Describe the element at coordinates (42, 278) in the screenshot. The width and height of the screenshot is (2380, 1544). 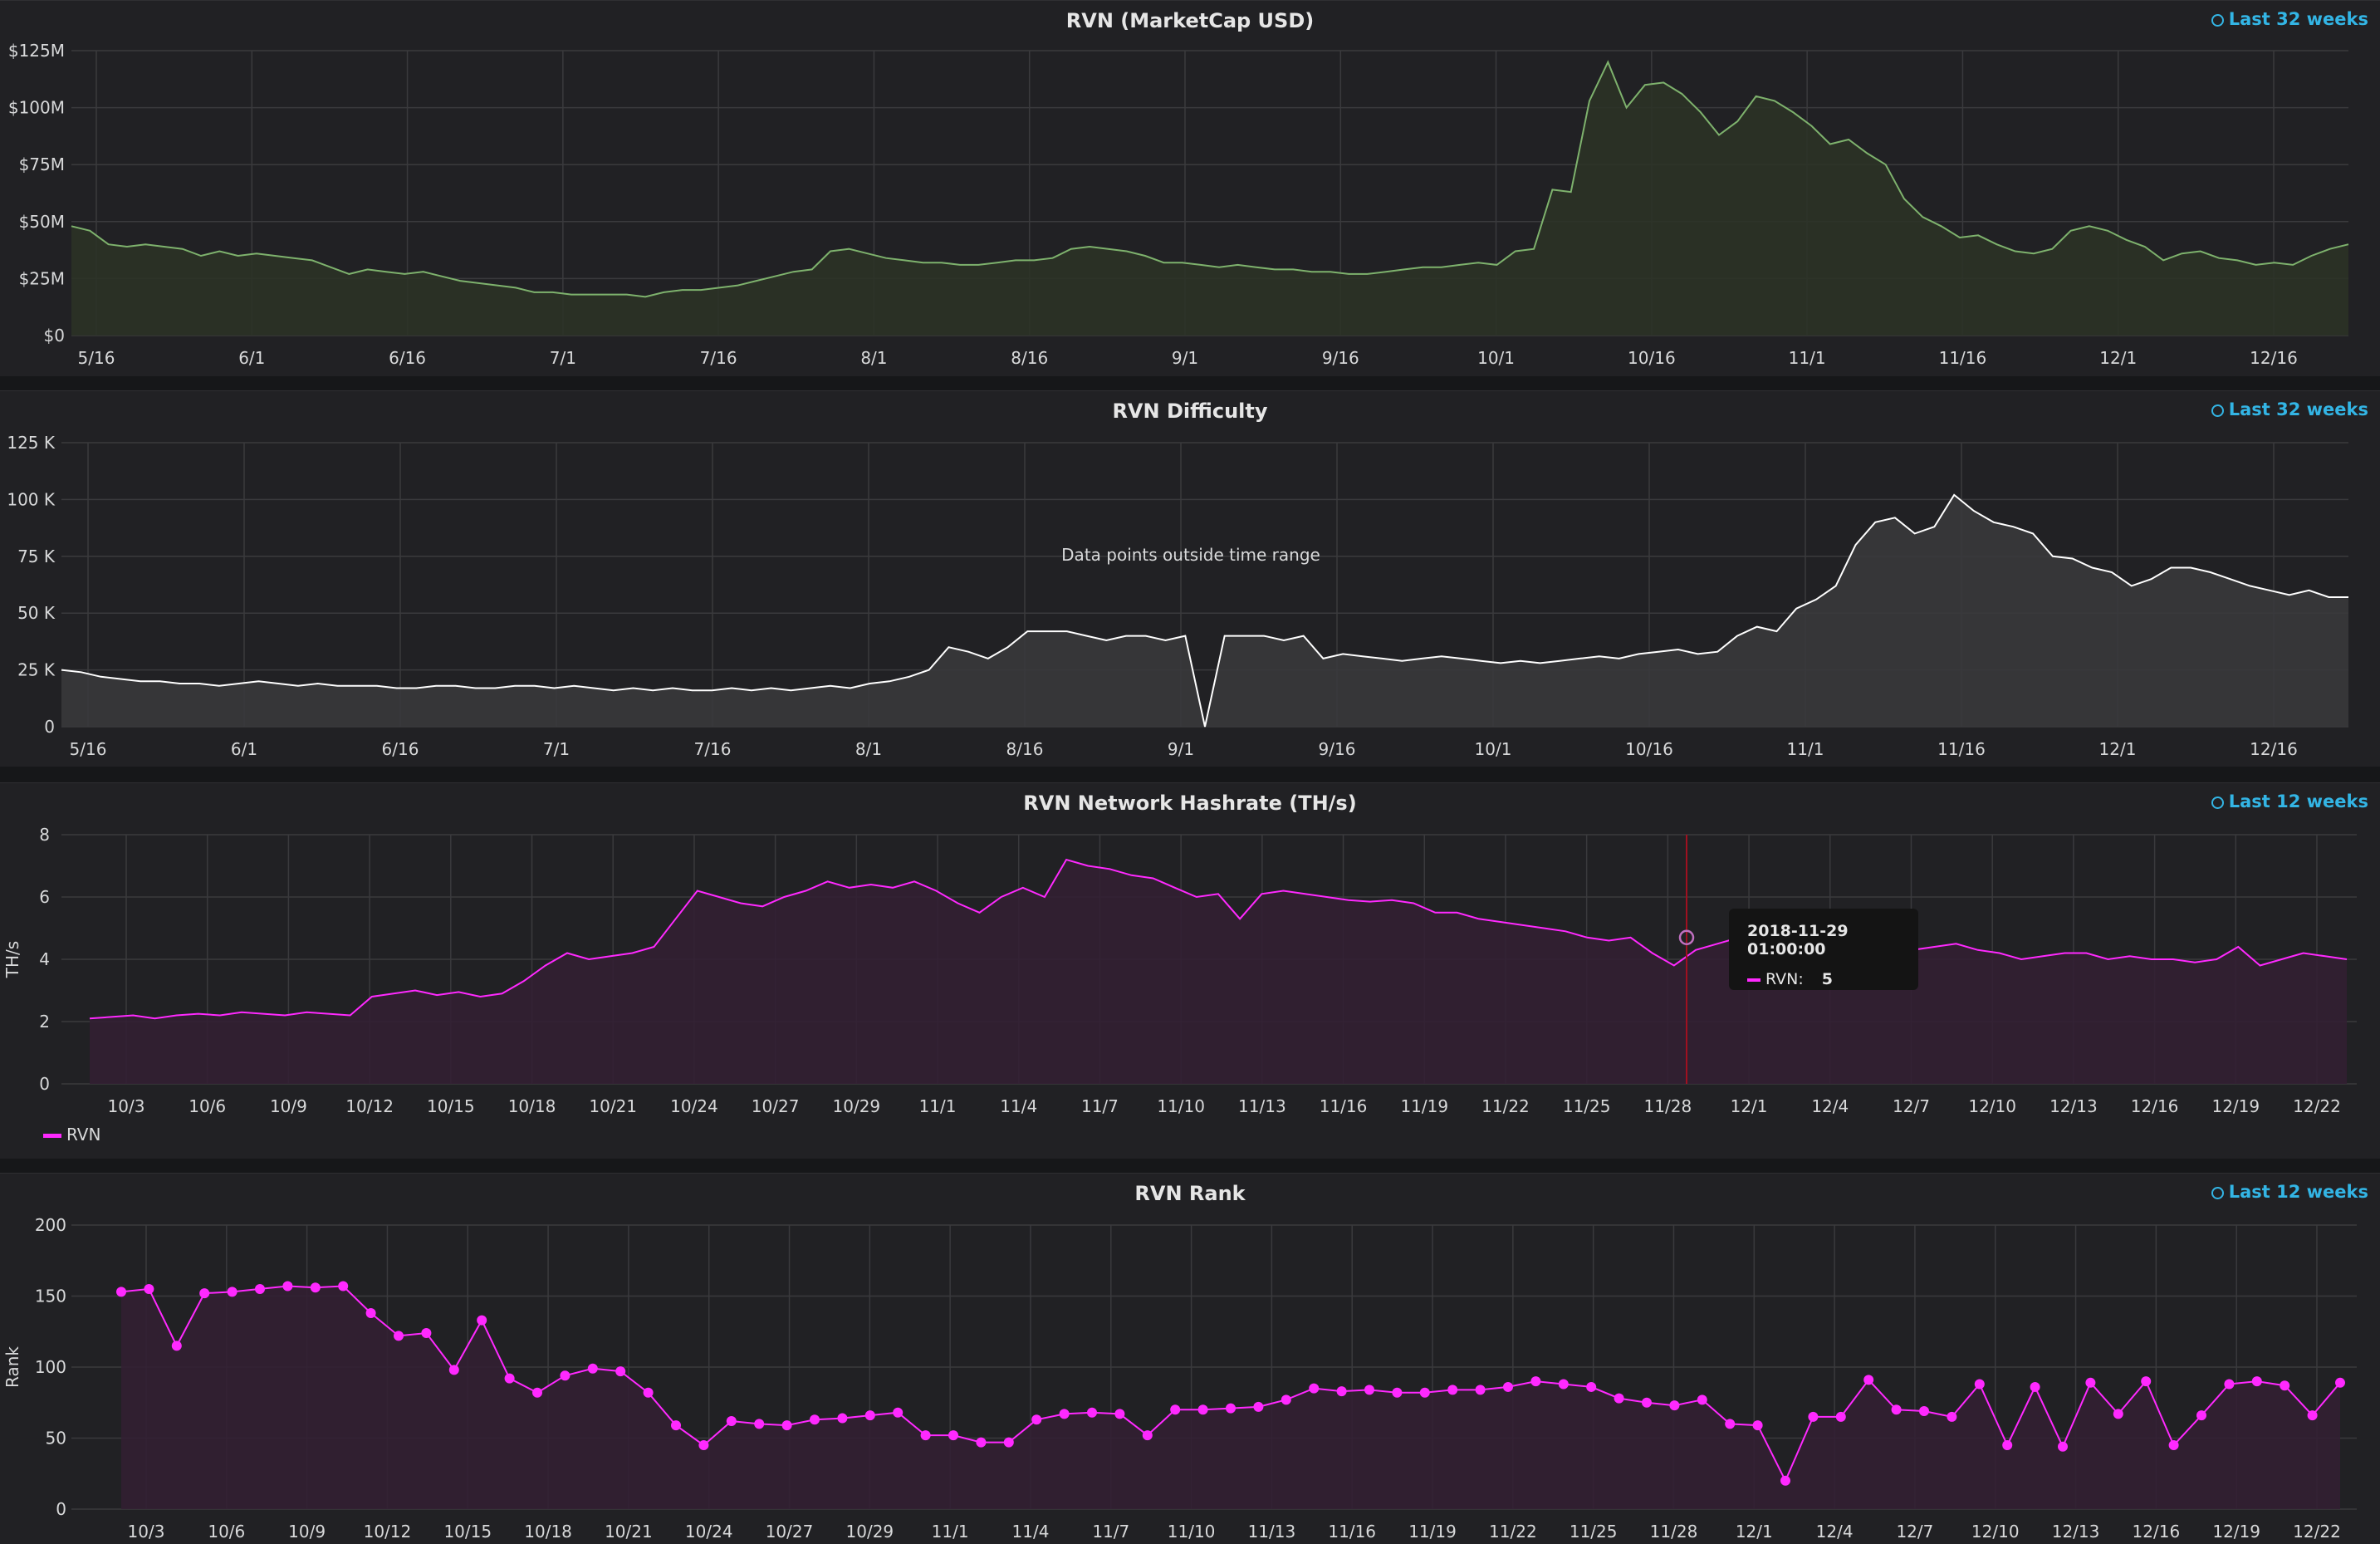
I see `y-tick-label: $25M` at that location.